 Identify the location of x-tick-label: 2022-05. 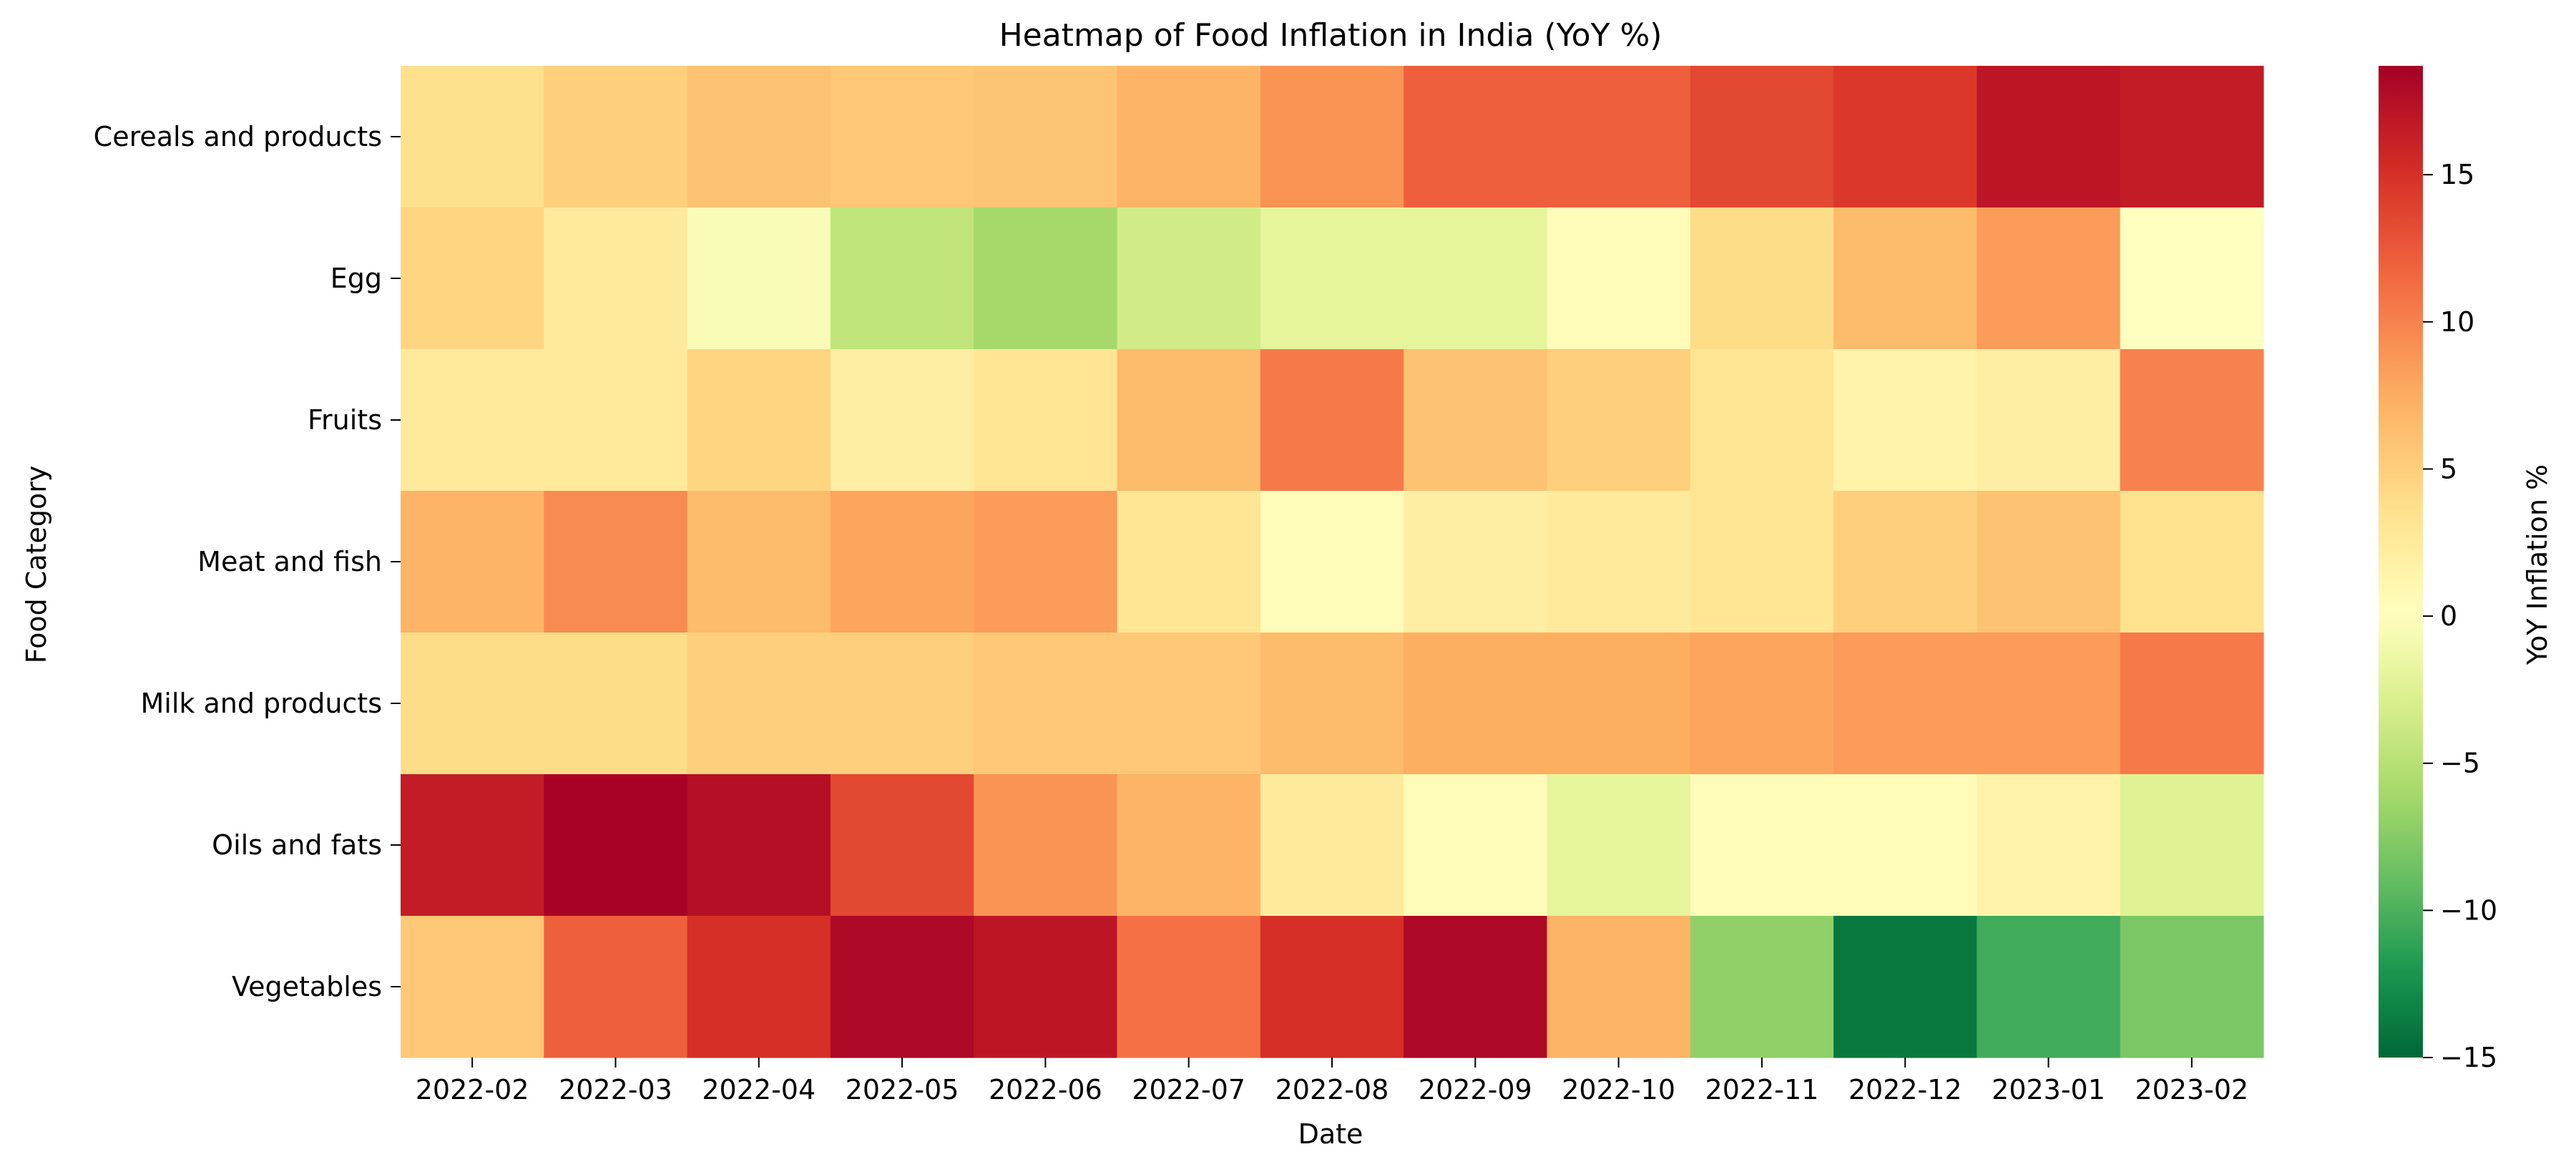
(902, 1089).